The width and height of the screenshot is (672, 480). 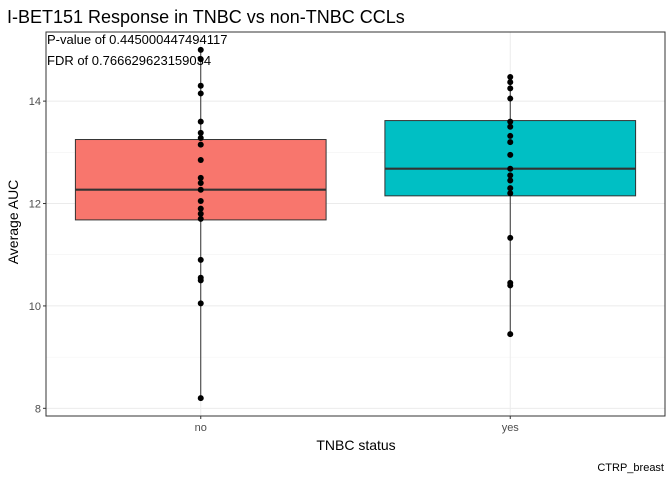 What do you see at coordinates (35, 102) in the screenshot?
I see `y-tick-label: 14` at bounding box center [35, 102].